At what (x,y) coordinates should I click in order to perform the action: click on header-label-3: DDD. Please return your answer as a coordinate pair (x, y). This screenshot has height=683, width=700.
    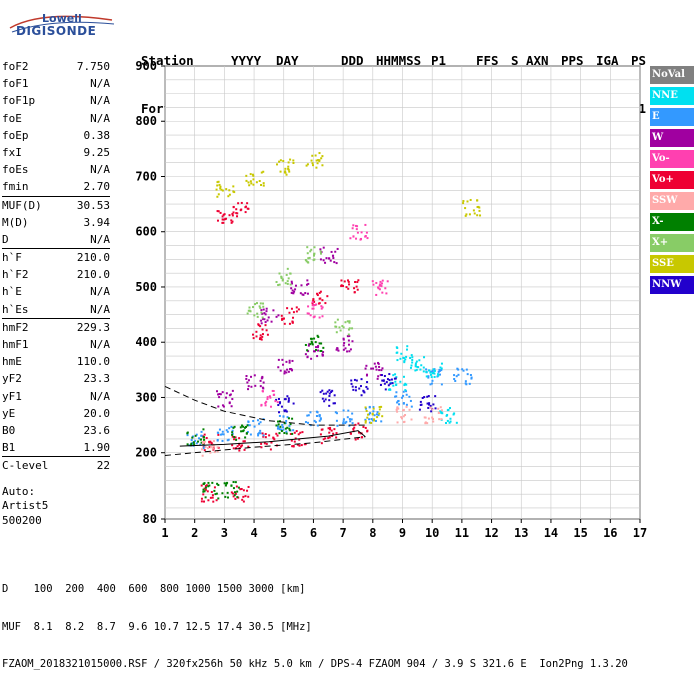
    Looking at the image, I should click on (352, 60).